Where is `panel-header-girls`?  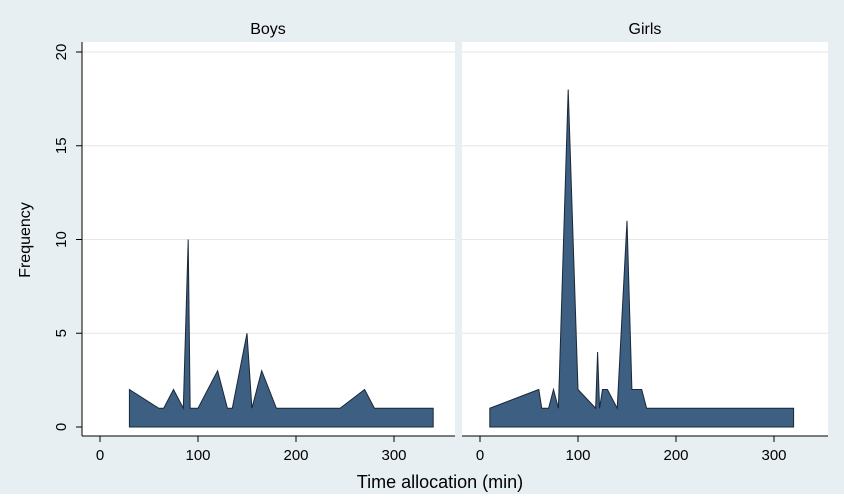
panel-header-girls is located at coordinates (645, 28).